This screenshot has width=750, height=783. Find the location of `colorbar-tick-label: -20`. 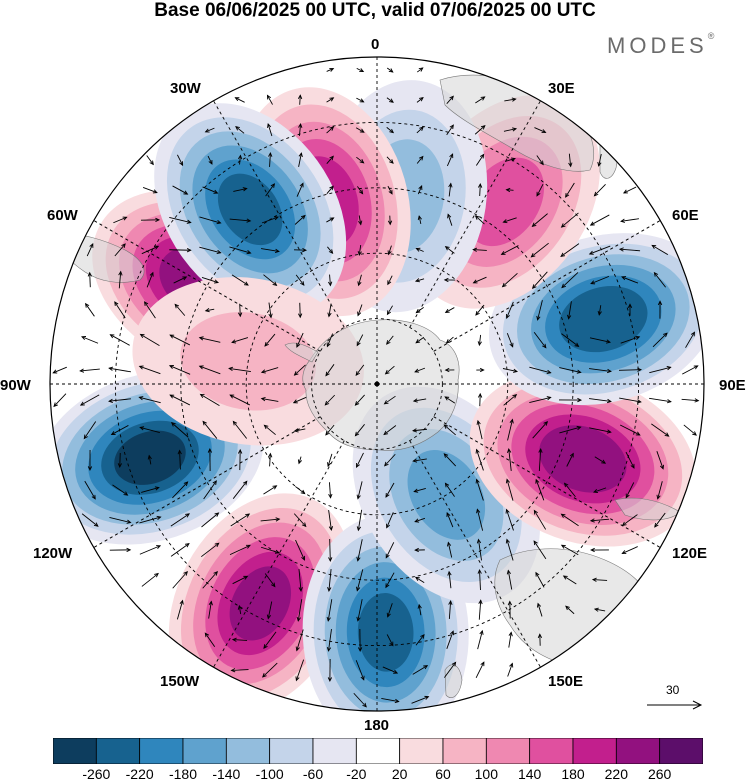

colorbar-tick-label: -20 is located at coordinates (356, 774).